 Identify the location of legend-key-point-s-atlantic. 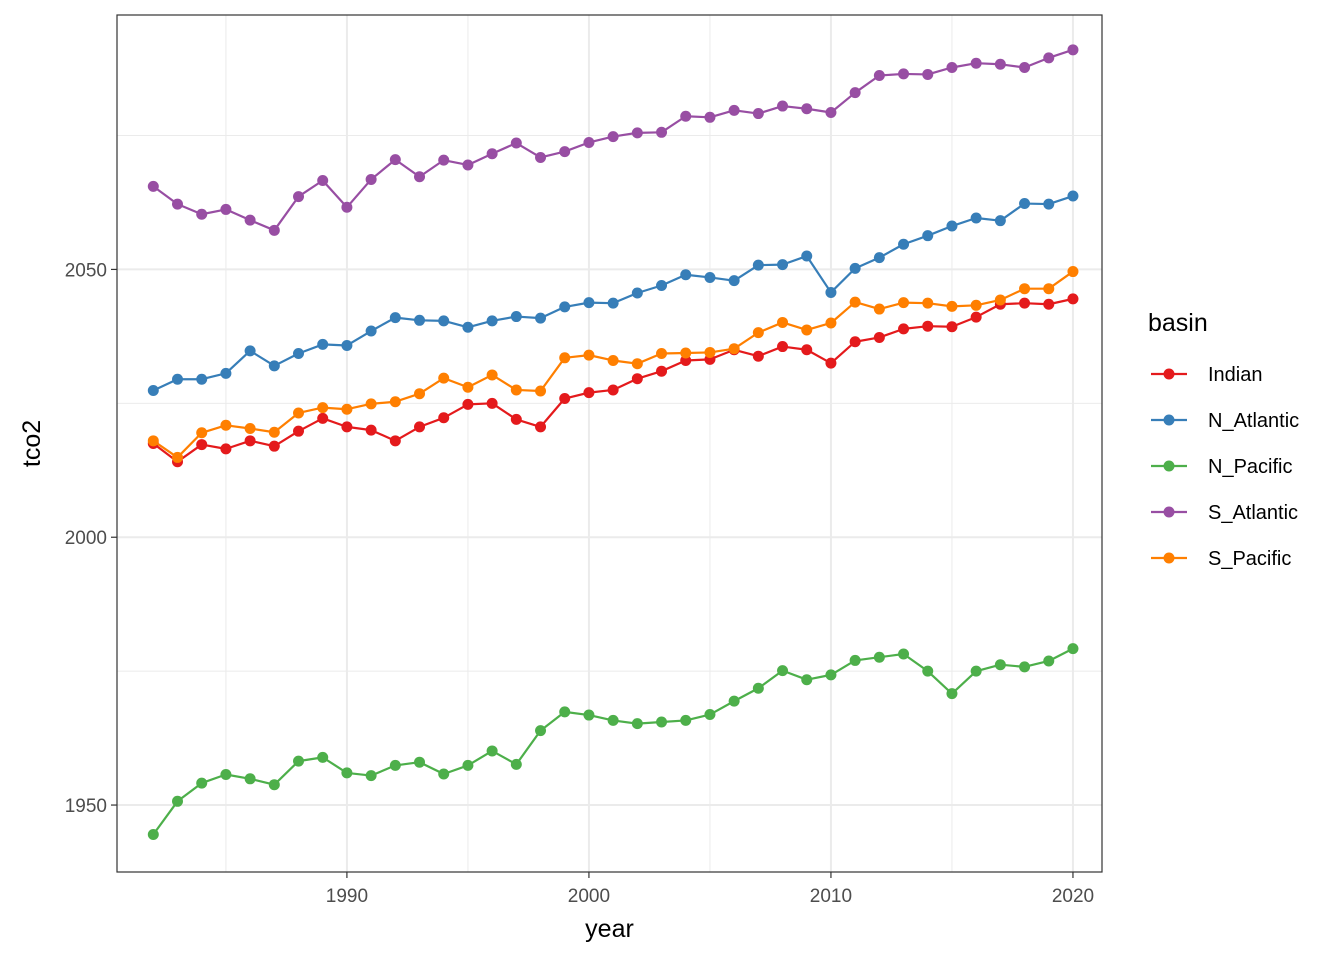
(1169, 512).